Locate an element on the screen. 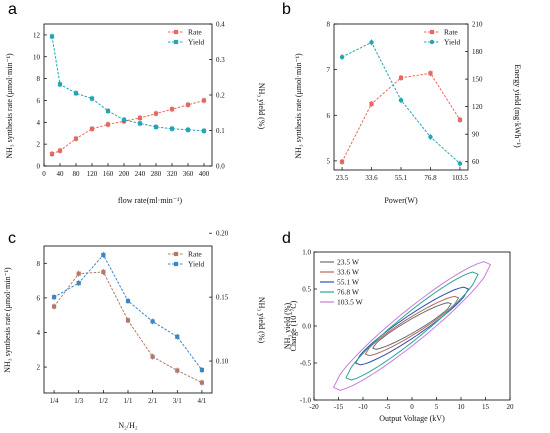 The height and width of the screenshot is (433, 550). x-tick-label: 15 is located at coordinates (486, 407).